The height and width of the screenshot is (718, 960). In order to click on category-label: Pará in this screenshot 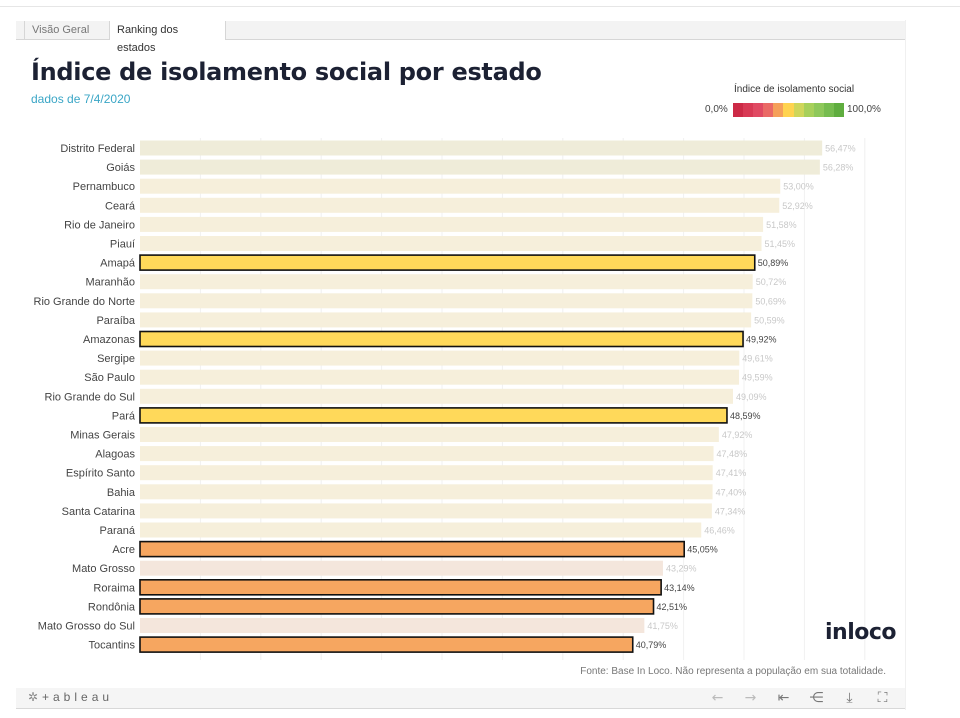, I will do `click(124, 416)`.